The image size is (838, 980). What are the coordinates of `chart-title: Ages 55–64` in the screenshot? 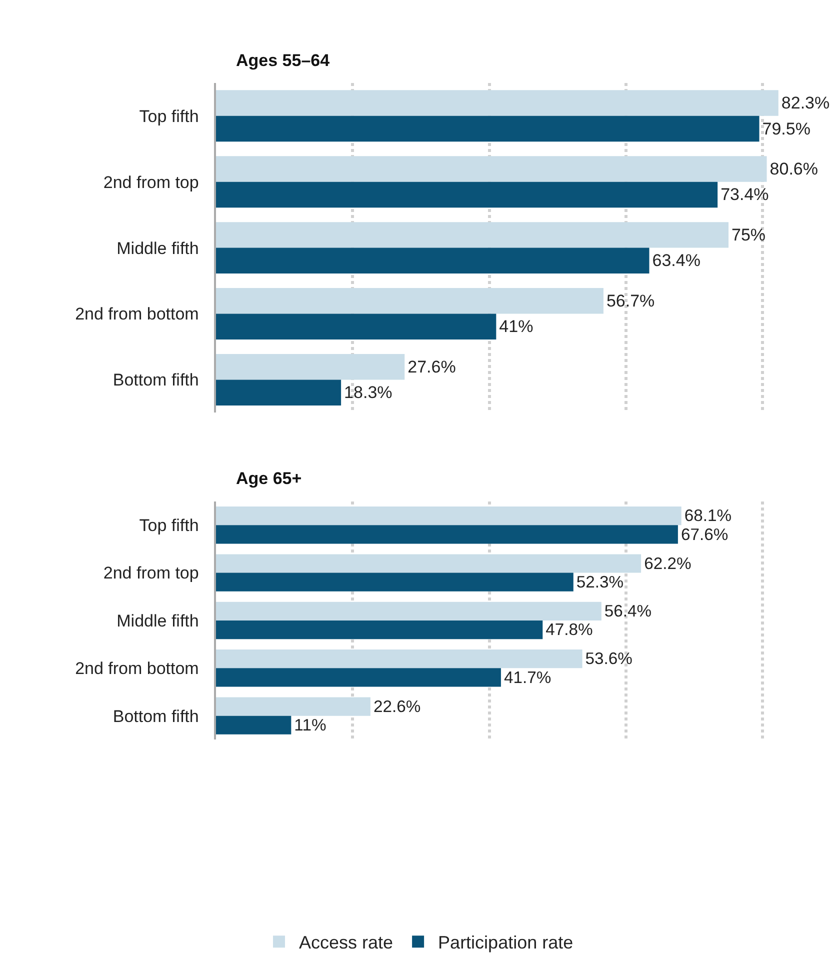 It's located at (283, 60).